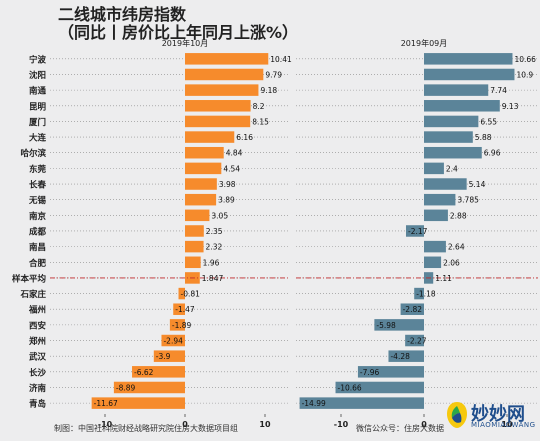 The width and height of the screenshot is (540, 441). Describe the element at coordinates (510, 106) in the screenshot. I see `value-label: 9.13` at that location.